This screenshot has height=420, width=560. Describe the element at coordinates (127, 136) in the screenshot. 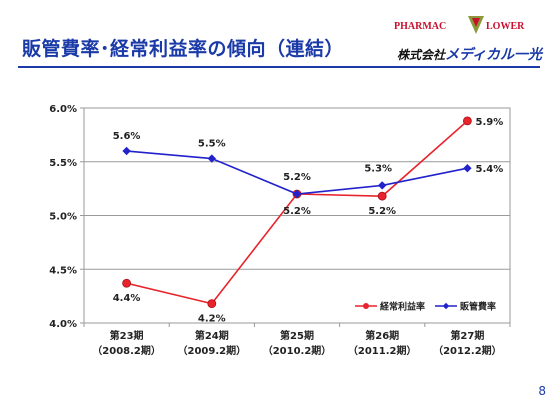

I see `data-label: 5.6%` at that location.